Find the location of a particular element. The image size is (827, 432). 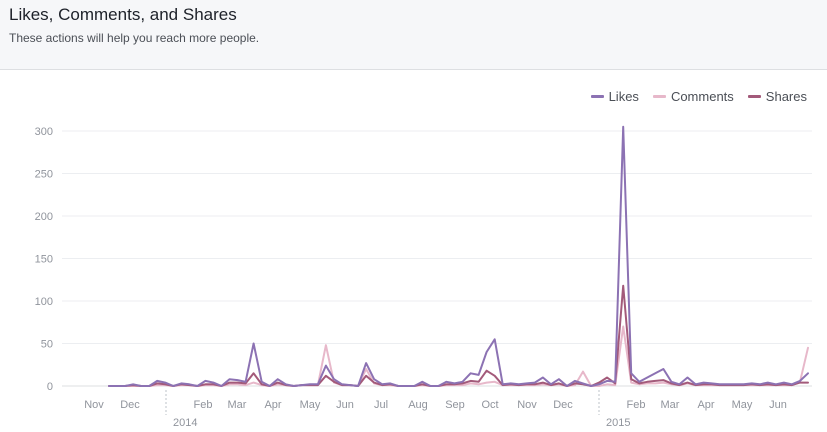

legend-swatch-comments is located at coordinates (659, 96).